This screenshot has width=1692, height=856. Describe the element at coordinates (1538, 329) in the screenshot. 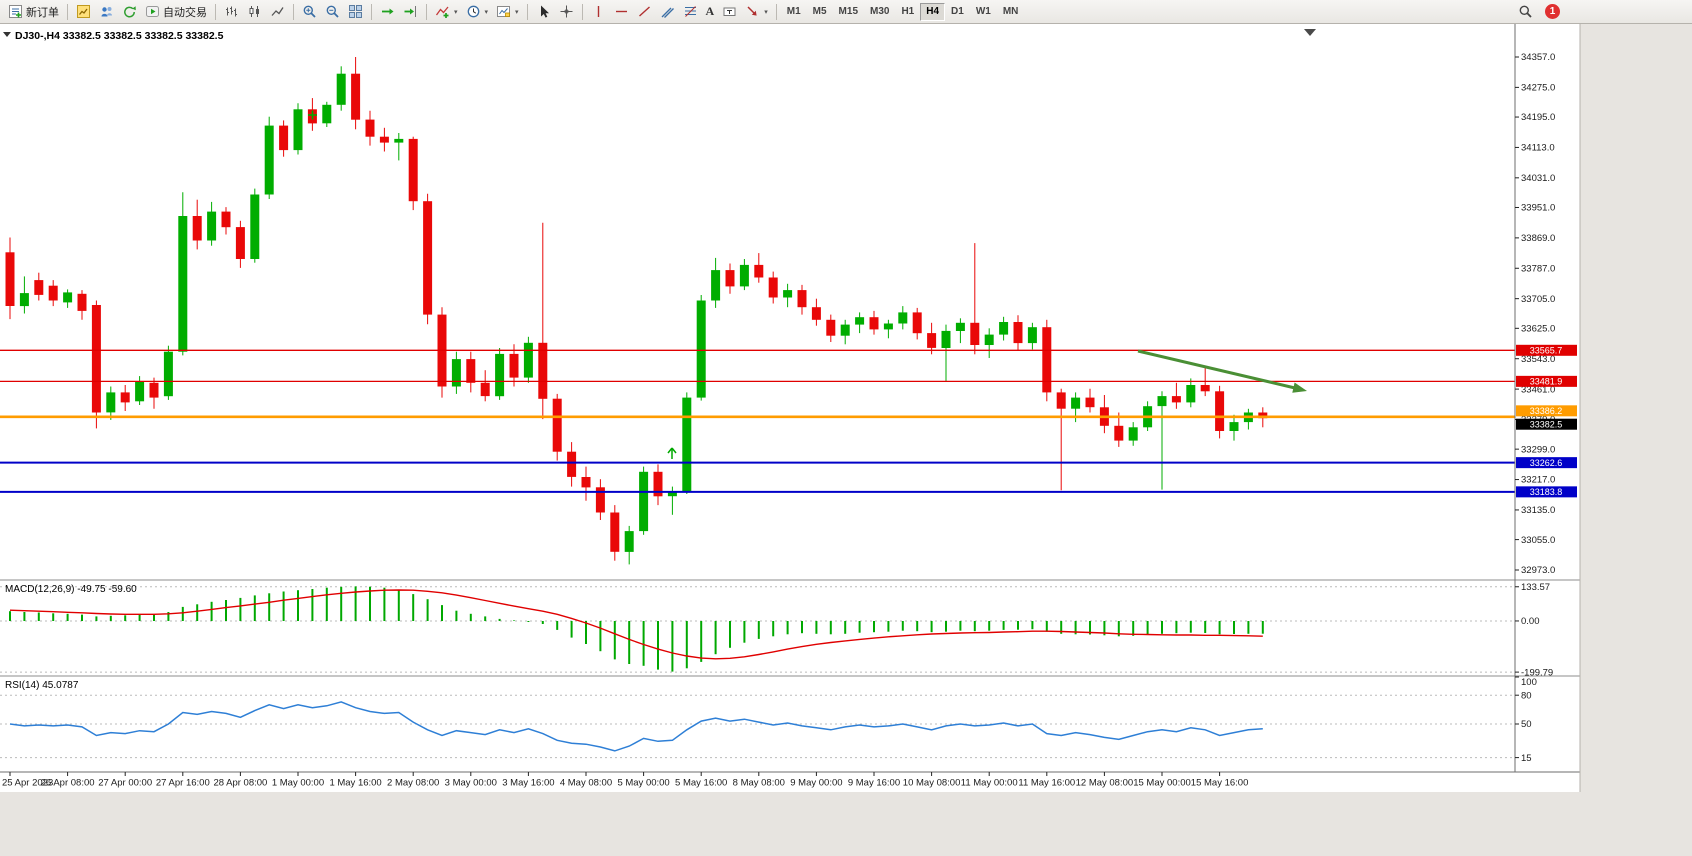

I see `y-axis-label: 33625.0` at that location.